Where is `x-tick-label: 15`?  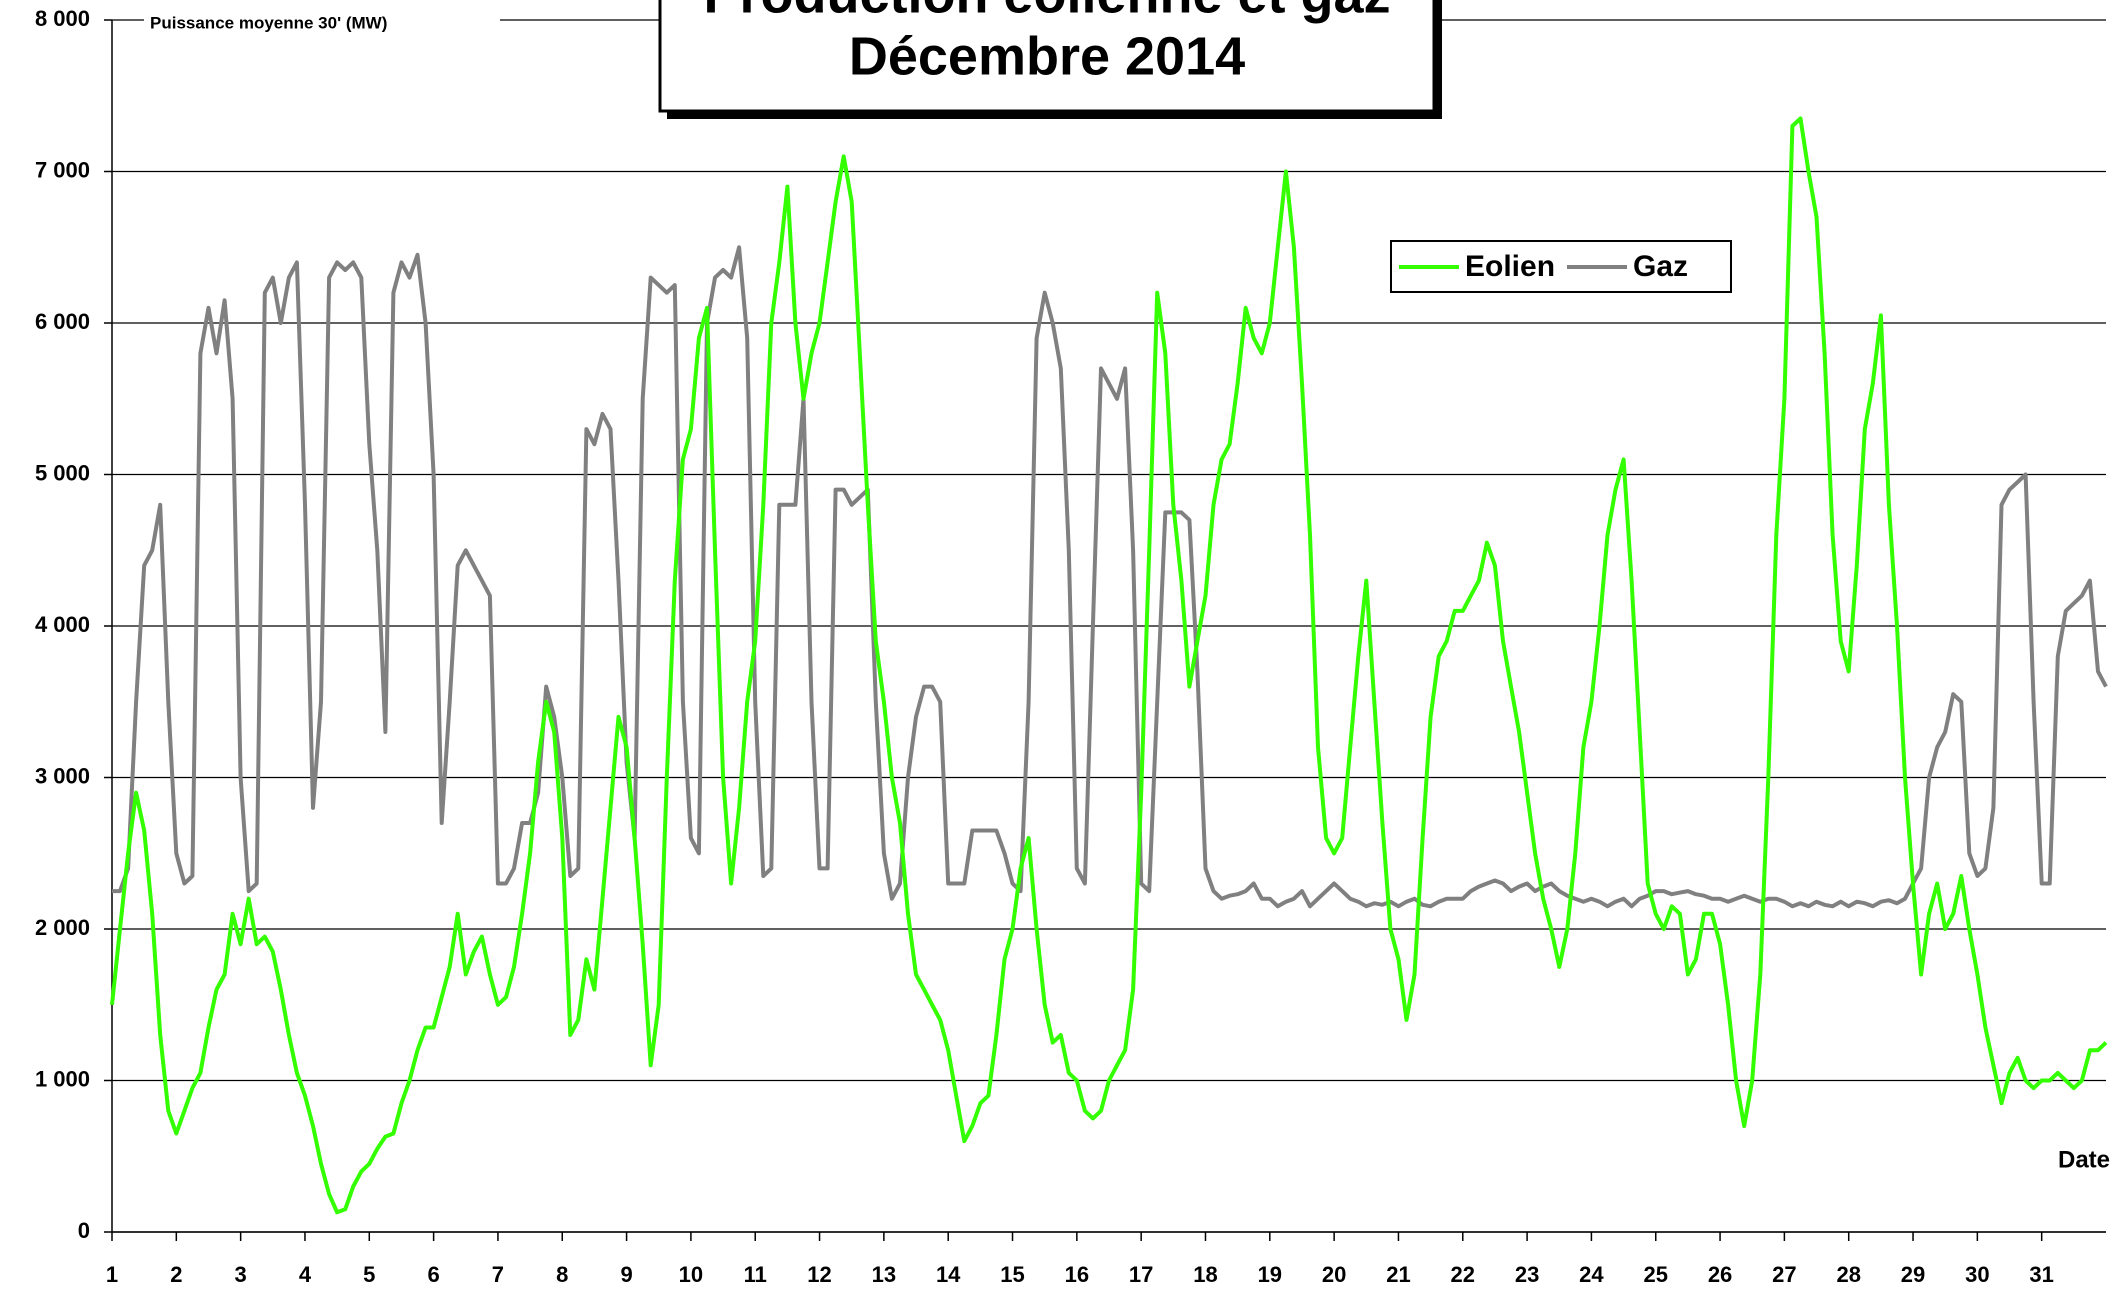
x-tick-label: 15 is located at coordinates (1012, 1274).